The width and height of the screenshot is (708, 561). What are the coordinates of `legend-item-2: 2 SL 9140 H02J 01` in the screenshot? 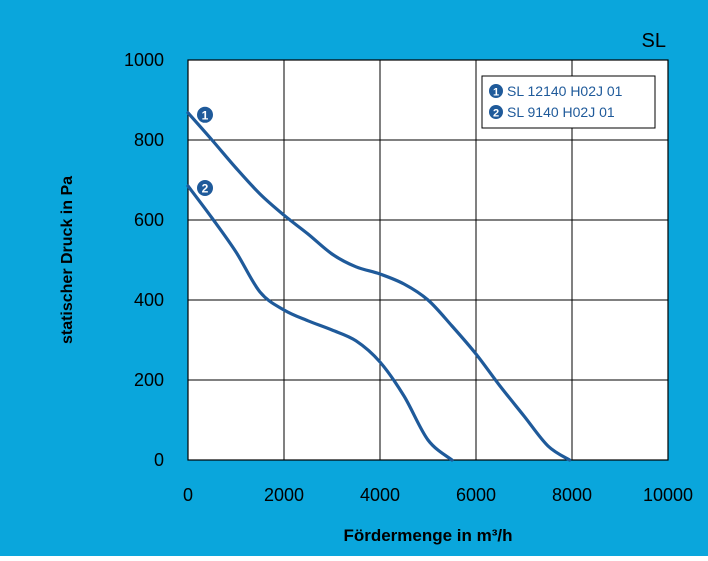 It's located at (552, 112).